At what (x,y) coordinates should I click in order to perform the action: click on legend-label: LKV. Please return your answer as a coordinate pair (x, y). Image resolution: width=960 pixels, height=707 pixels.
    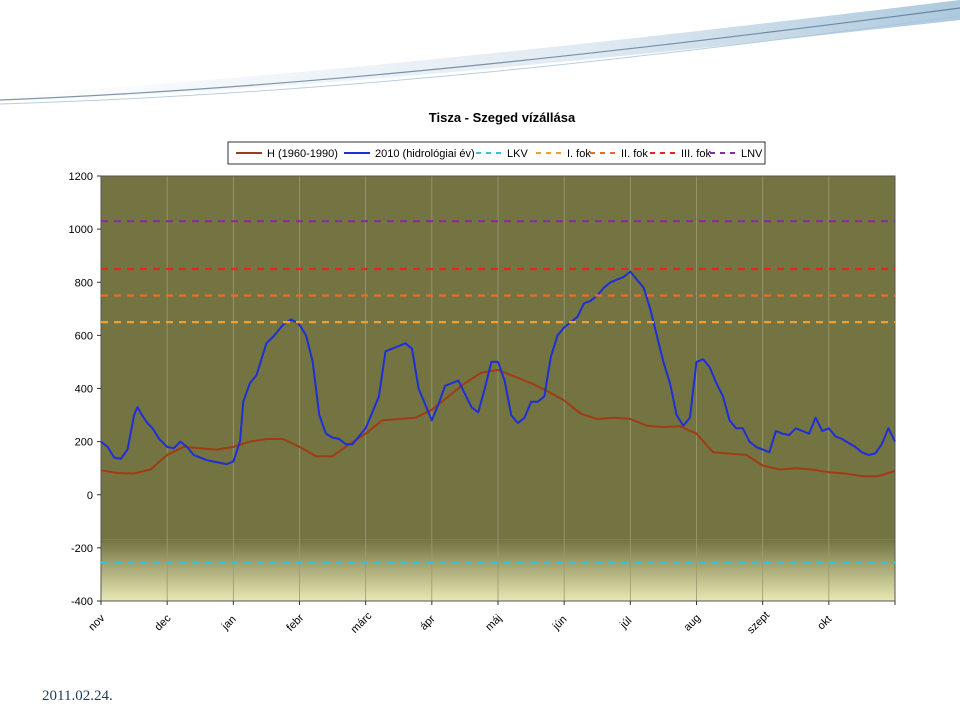
    Looking at the image, I should click on (517, 154).